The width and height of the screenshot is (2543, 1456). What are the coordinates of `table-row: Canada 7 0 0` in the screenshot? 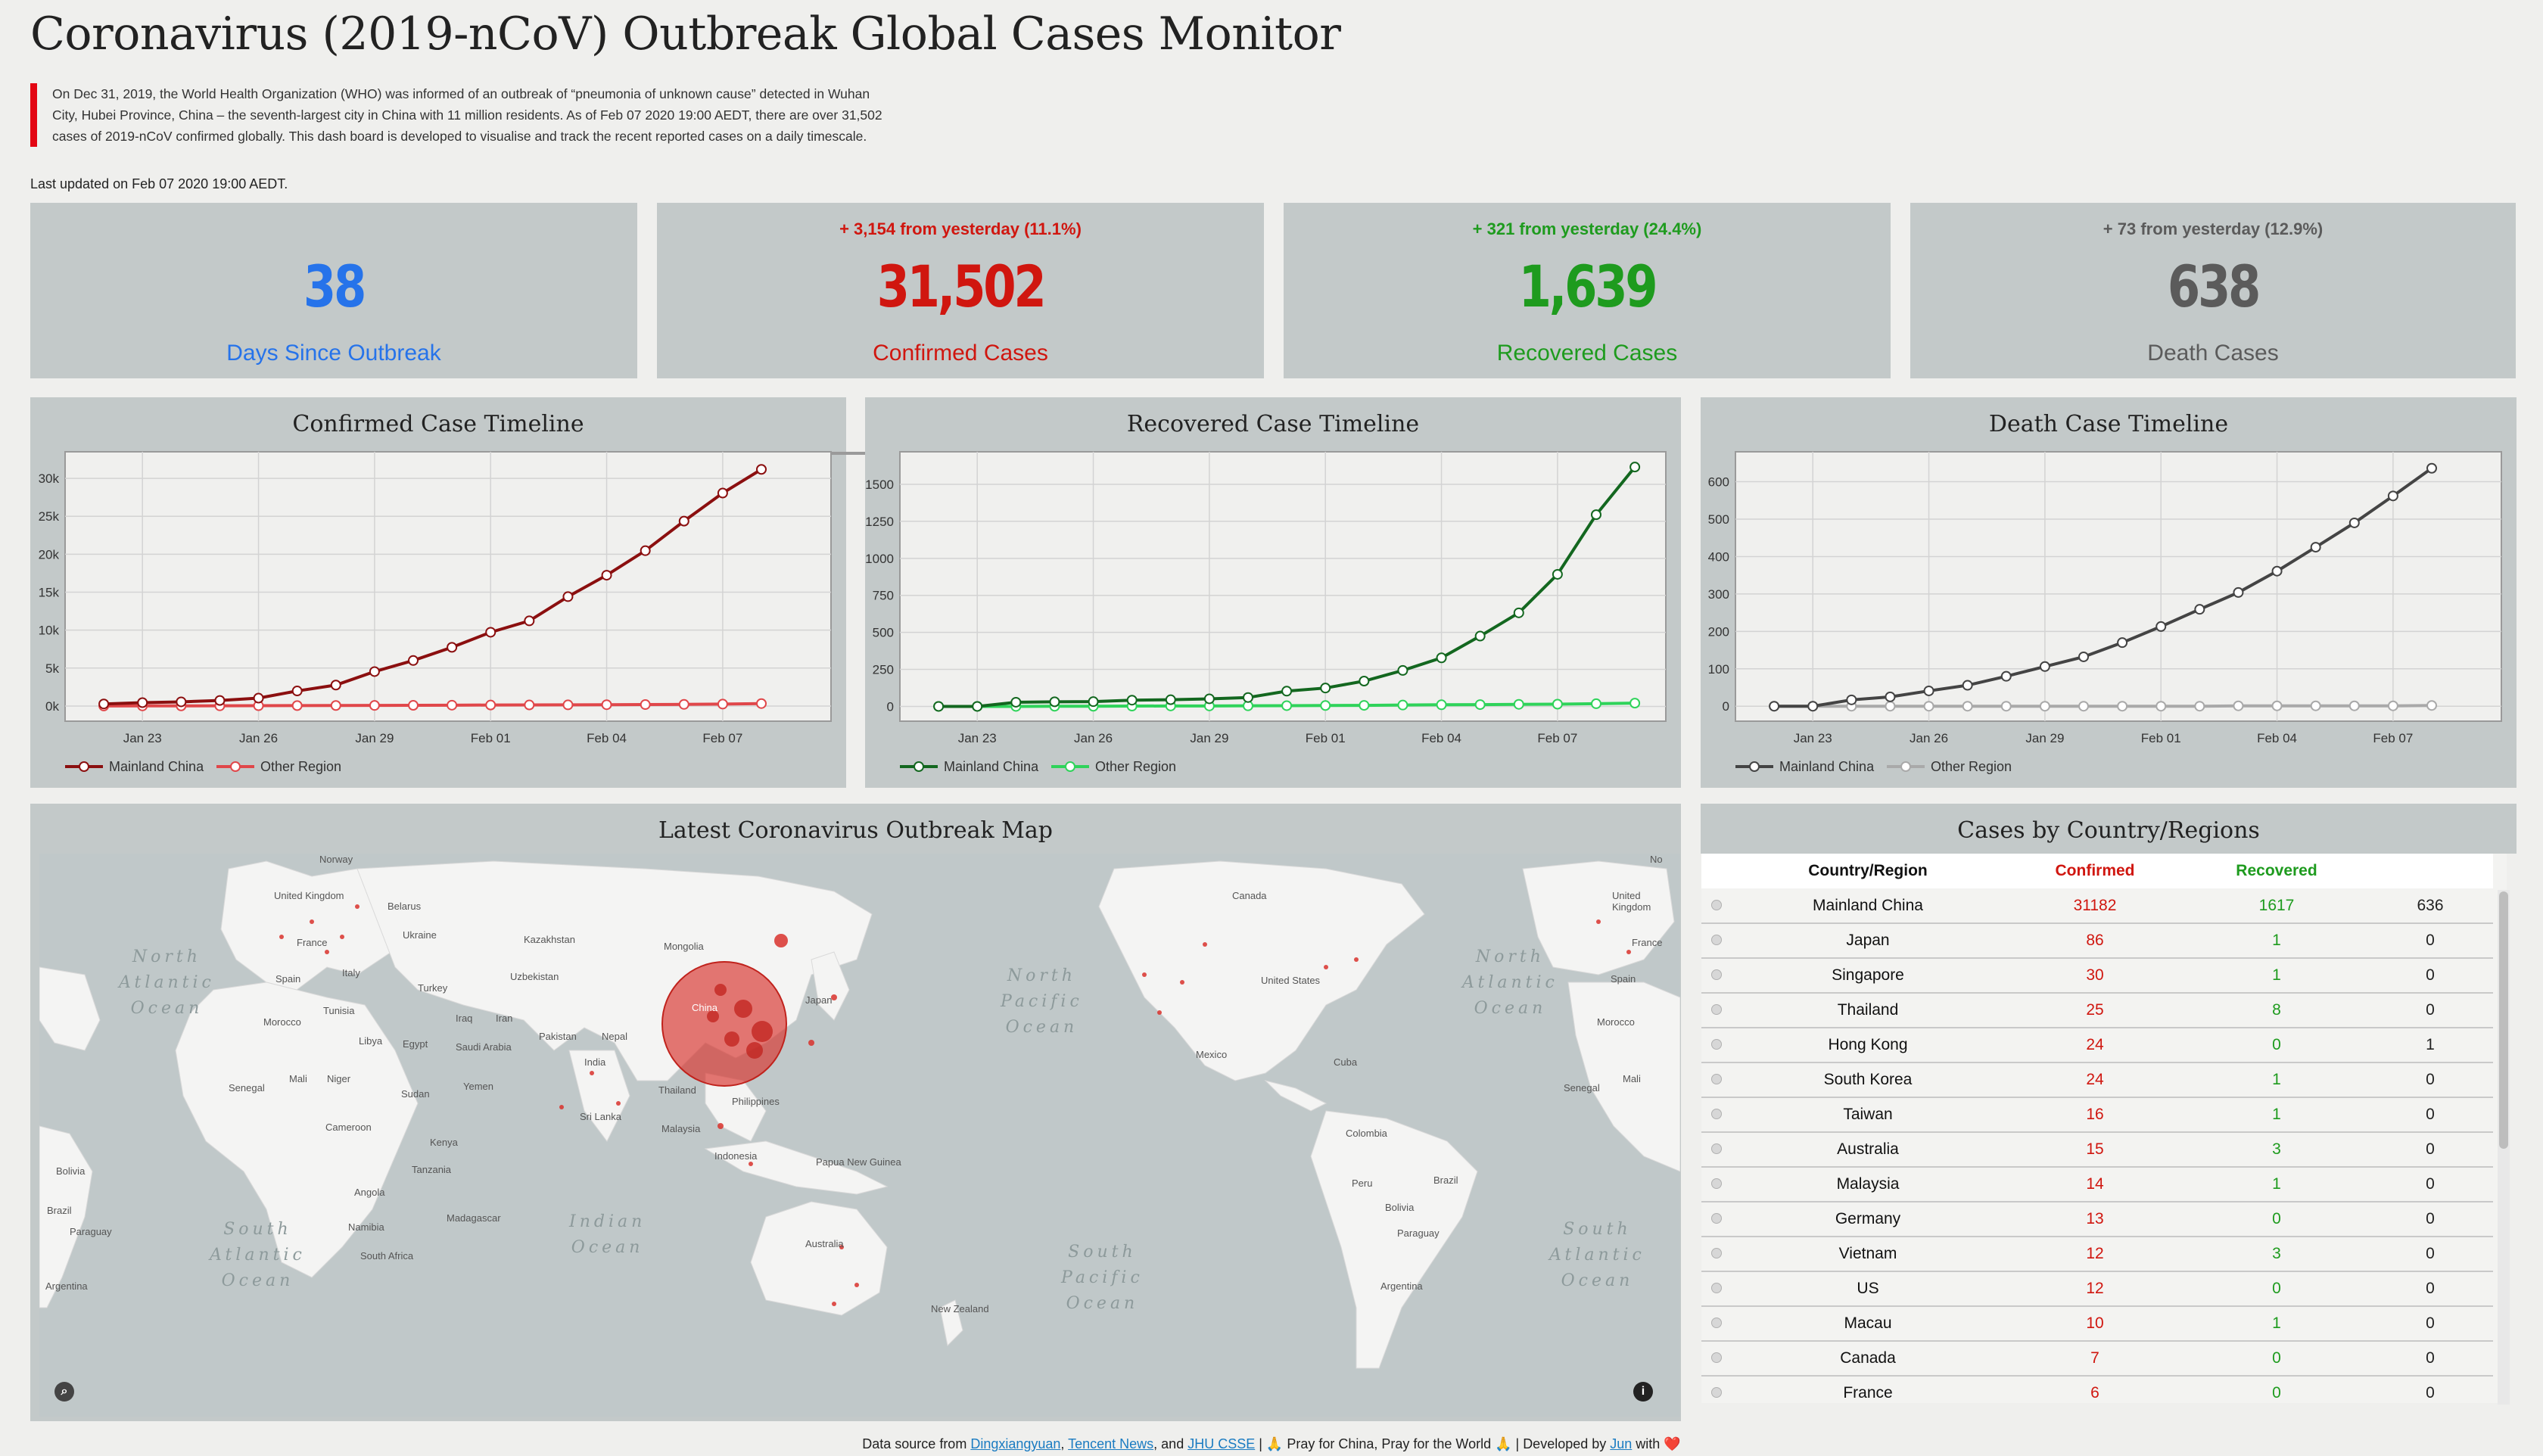 It's located at (2097, 1359).